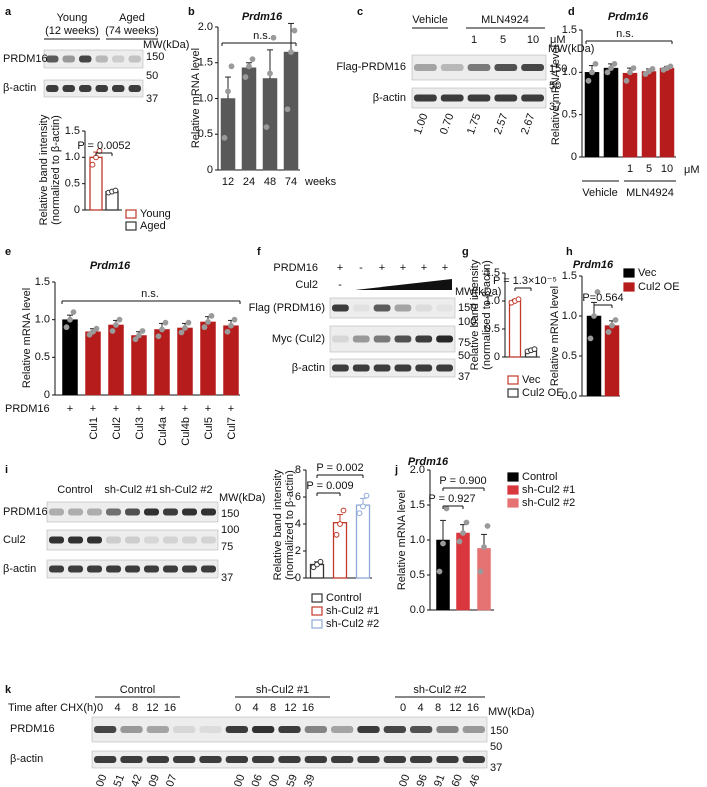 The width and height of the screenshot is (707, 787). What do you see at coordinates (464, 343) in the screenshot?
I see `mw-label: 75` at bounding box center [464, 343].